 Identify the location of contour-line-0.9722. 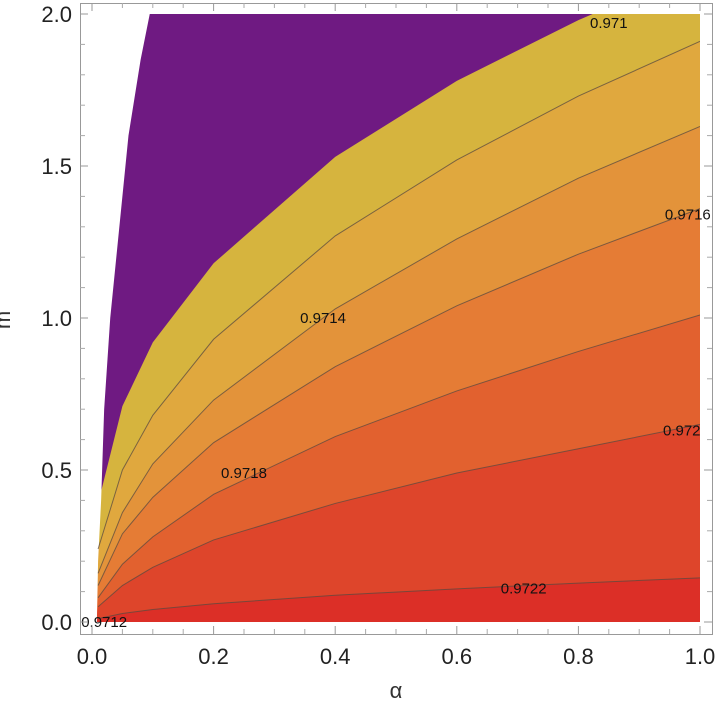
(398, 598).